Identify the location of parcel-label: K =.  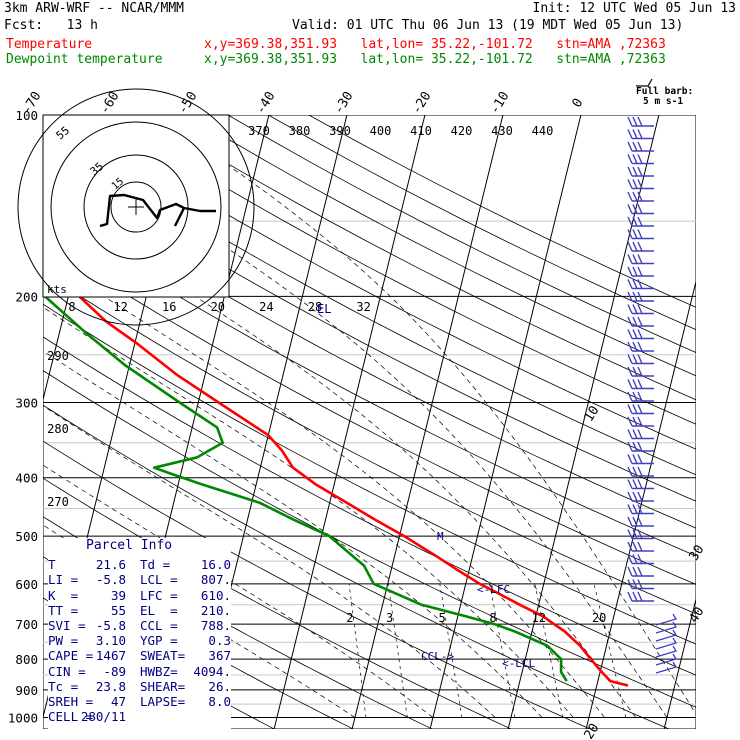
(67, 595).